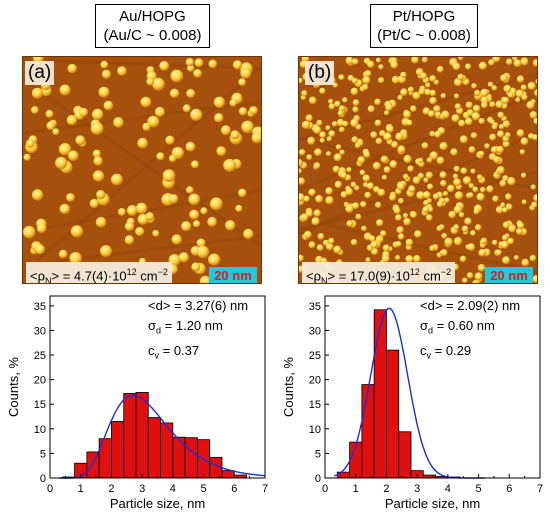  Describe the element at coordinates (414, 272) in the screenshot. I see `density-b-exp: 12` at that location.